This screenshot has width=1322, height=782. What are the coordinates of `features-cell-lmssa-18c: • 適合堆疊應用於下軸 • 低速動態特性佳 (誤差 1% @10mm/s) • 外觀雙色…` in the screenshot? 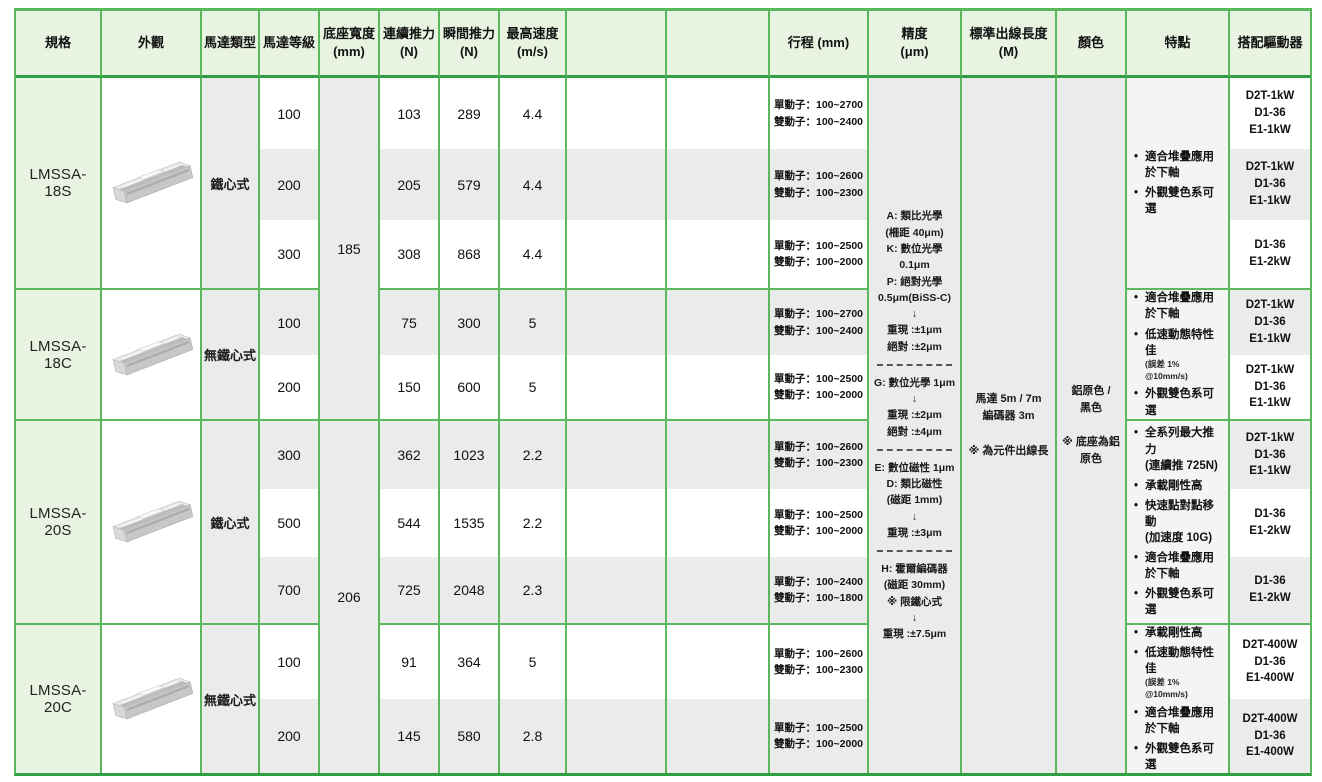 It's located at (1178, 355).